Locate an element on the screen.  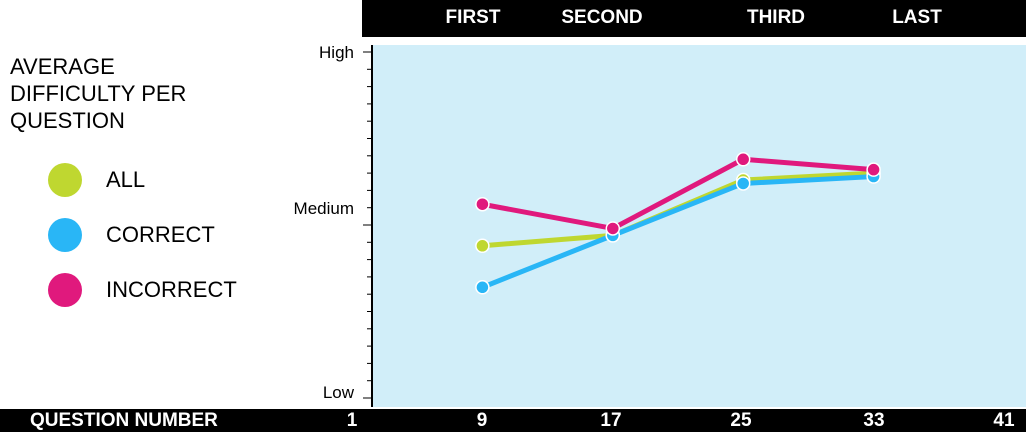
x-tick-label-25: 25 is located at coordinates (741, 420).